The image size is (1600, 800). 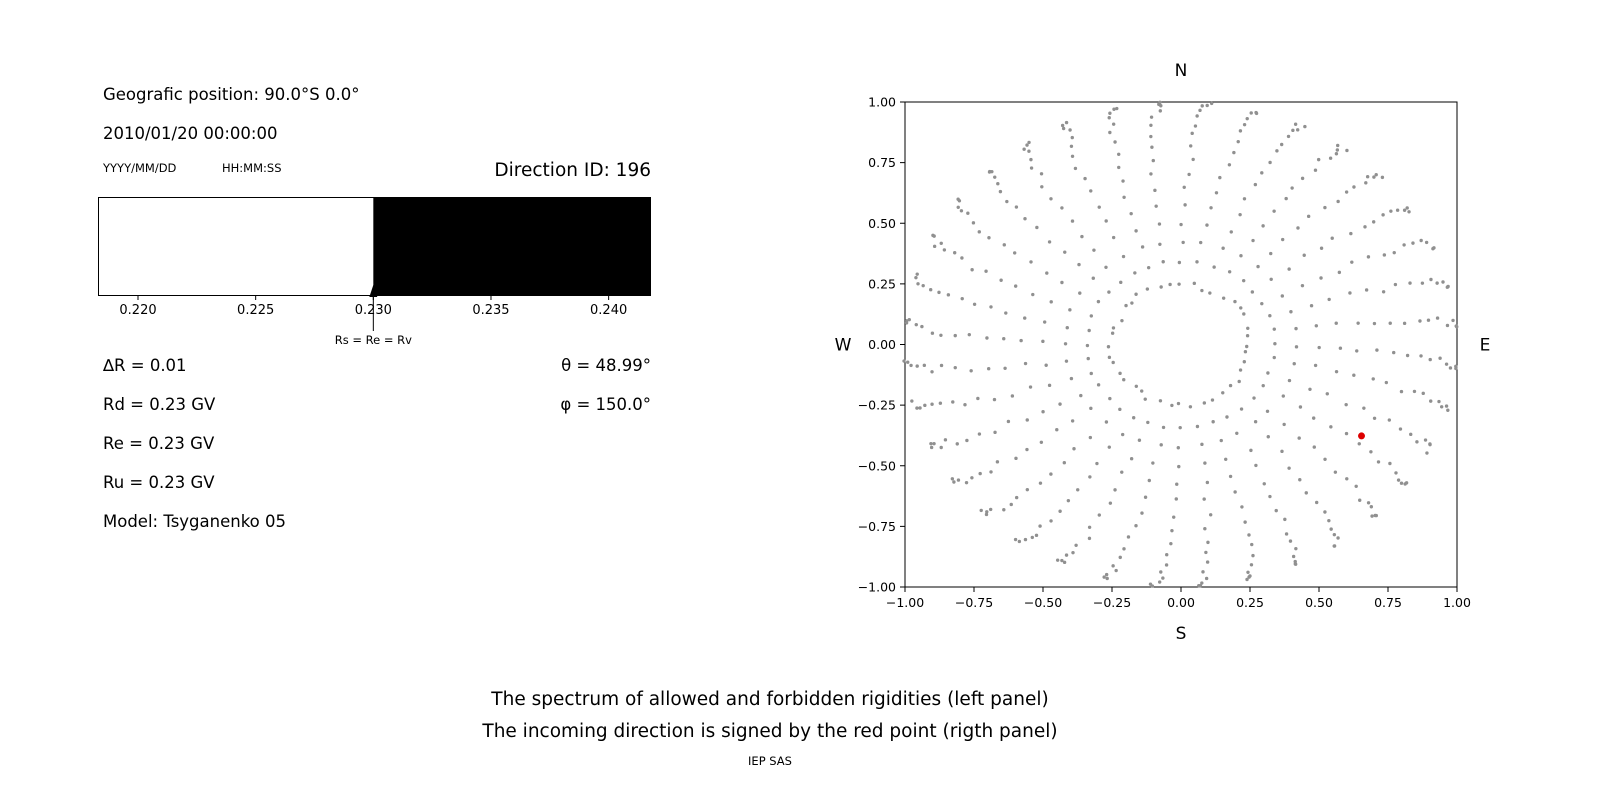 I want to click on param-rd: Rd = 0.23 GV, so click(x=159, y=404).